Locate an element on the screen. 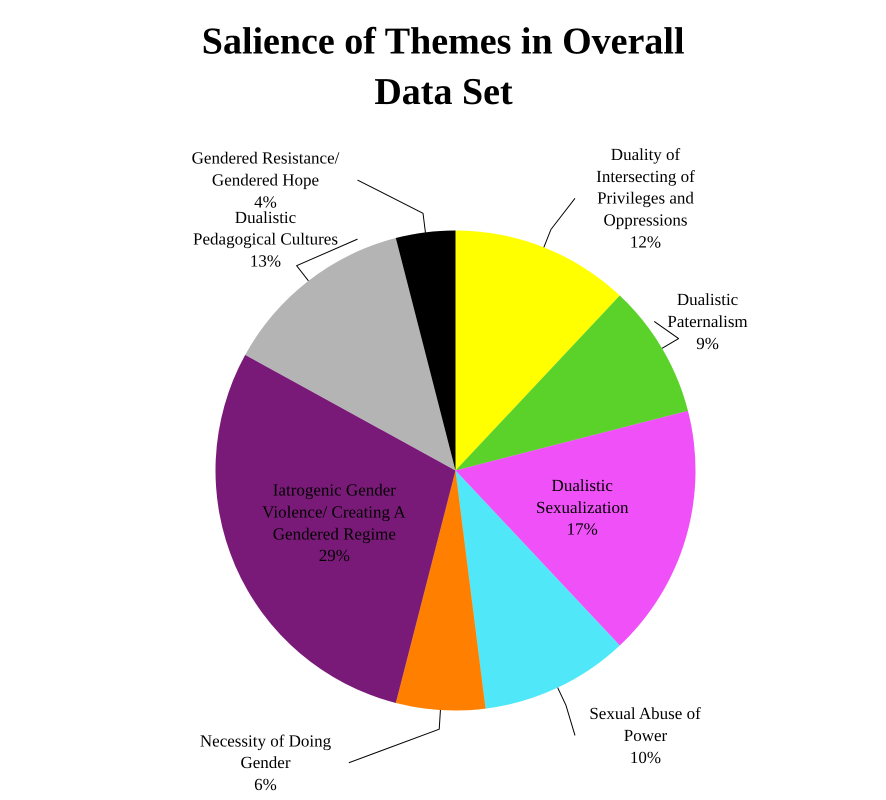 Image resolution: width=886 pixels, height=800 pixels. data-label: 10% is located at coordinates (646, 757).